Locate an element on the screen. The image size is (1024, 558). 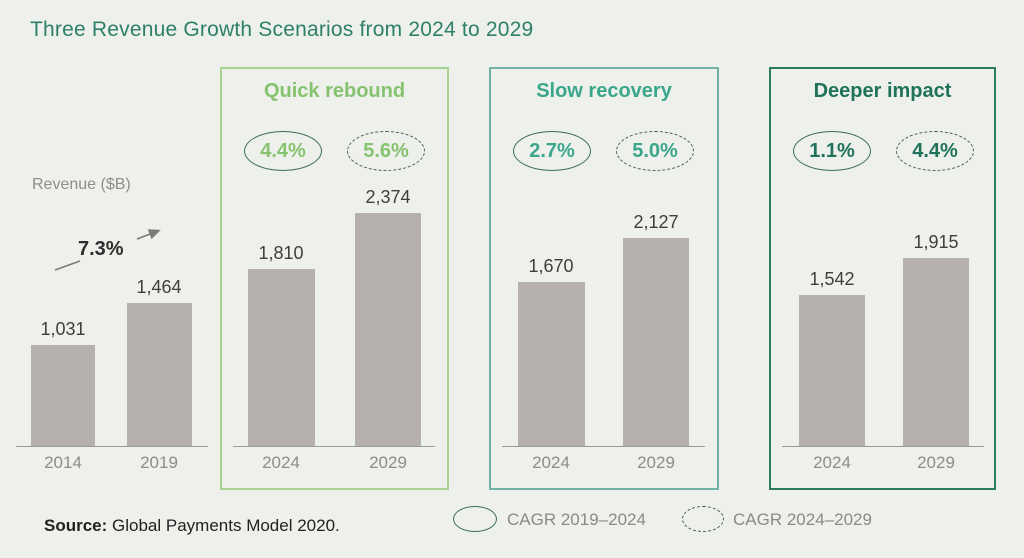
bar-historical-2019 is located at coordinates (159, 374).